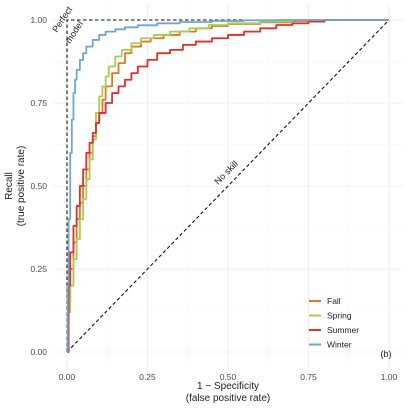 Image resolution: width=411 pixels, height=411 pixels. Describe the element at coordinates (67, 377) in the screenshot. I see `x-tick-label: 0.00` at that location.